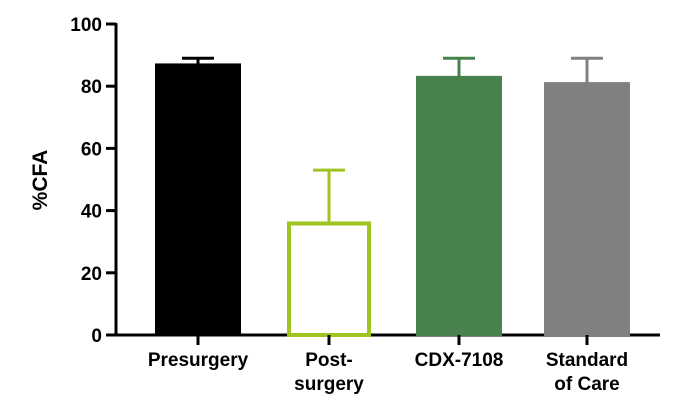 The image size is (679, 404). What do you see at coordinates (91, 212) in the screenshot?
I see `y-tick-label-40: 40` at bounding box center [91, 212].